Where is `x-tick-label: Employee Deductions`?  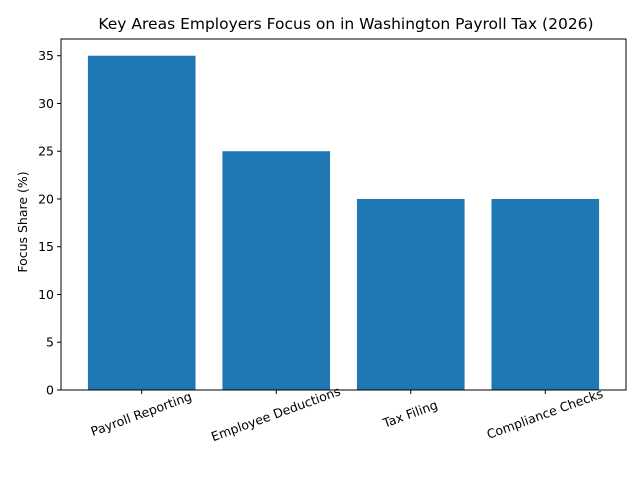 x-tick-label: Employee Deductions is located at coordinates (275, 413).